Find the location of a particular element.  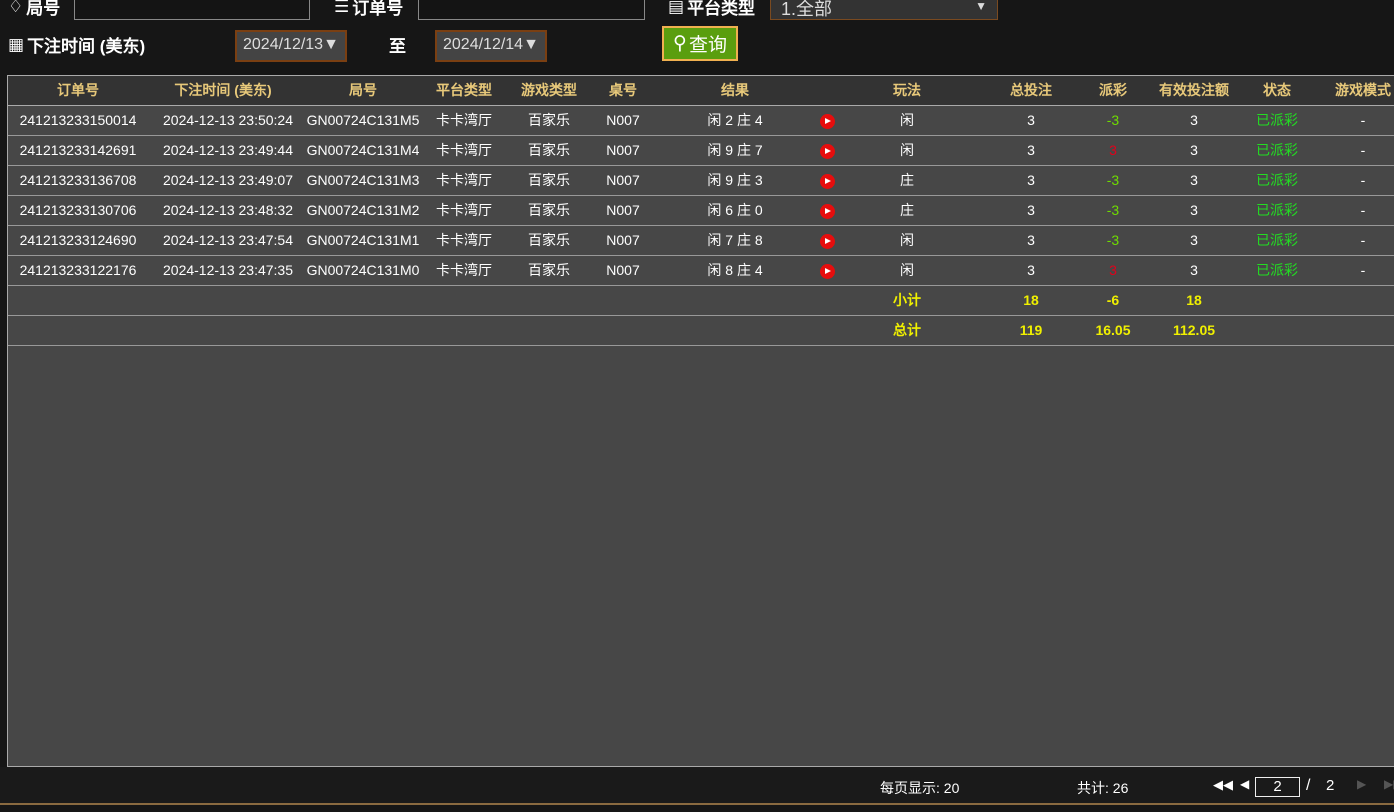

query-button: ⚲ 查询 is located at coordinates (700, 43).